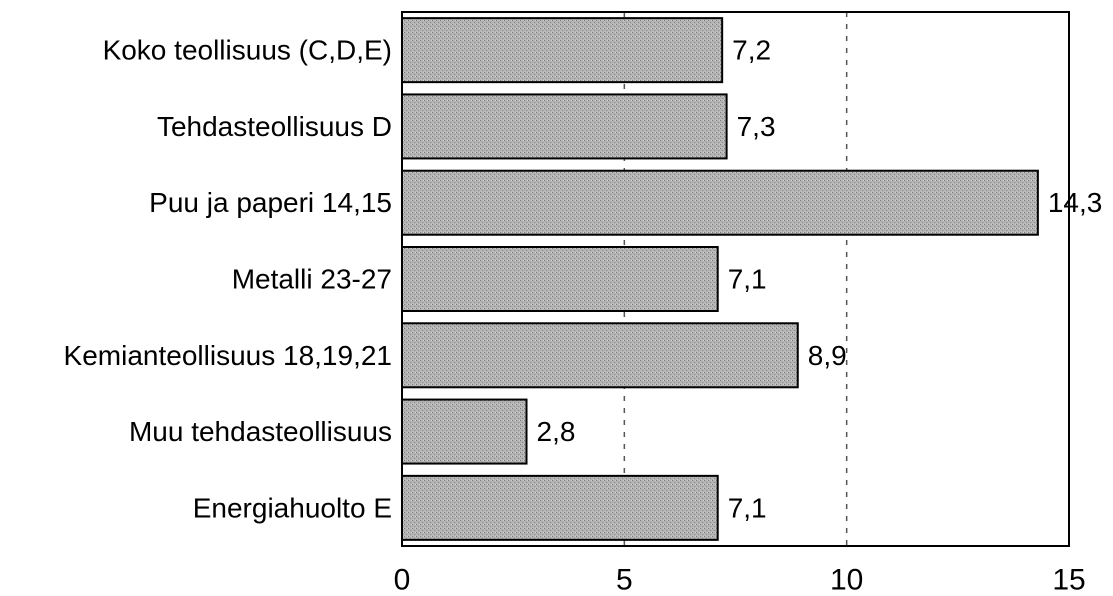  Describe the element at coordinates (1075, 202) in the screenshot. I see `value-label-3: 14,3` at that location.